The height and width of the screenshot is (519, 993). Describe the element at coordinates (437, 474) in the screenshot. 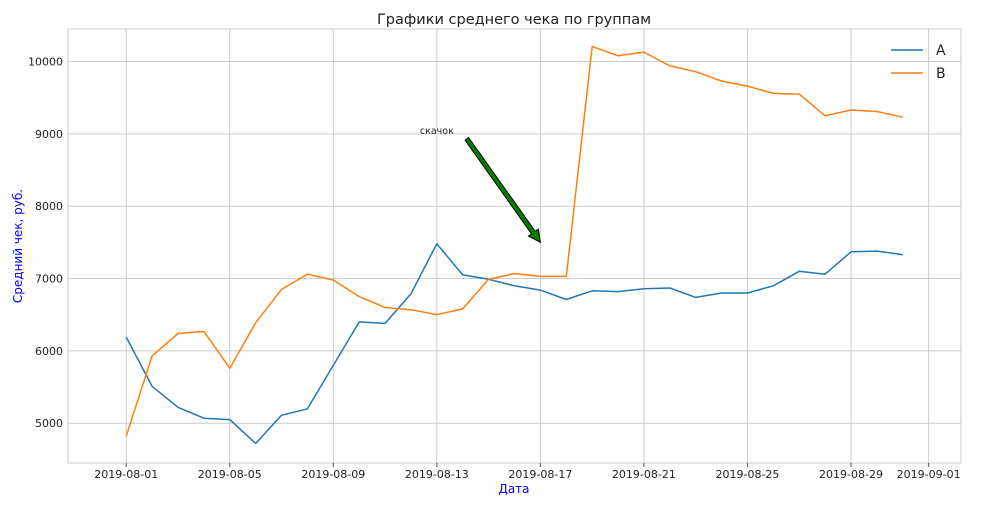

I see `x-tick-label: 2019-08-13` at that location.